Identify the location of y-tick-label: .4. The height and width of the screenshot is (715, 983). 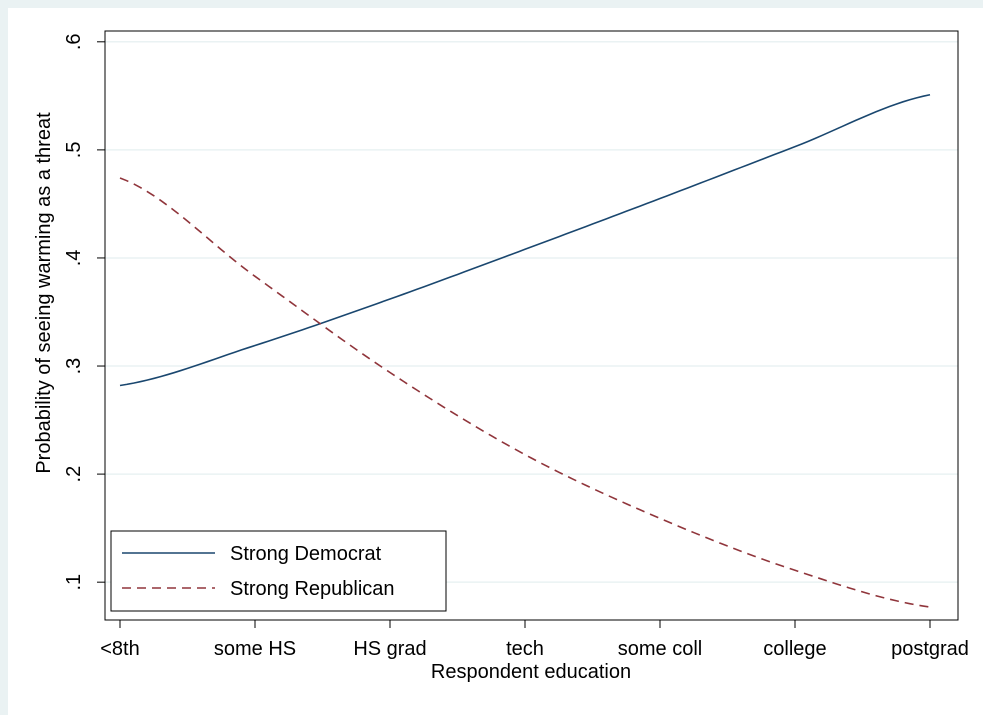
(74, 258).